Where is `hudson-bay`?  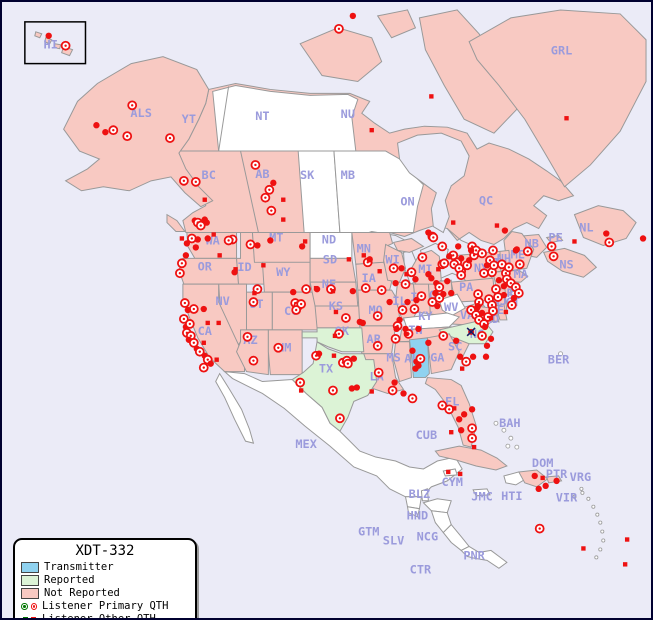
hudson-bay is located at coordinates (433, 183).